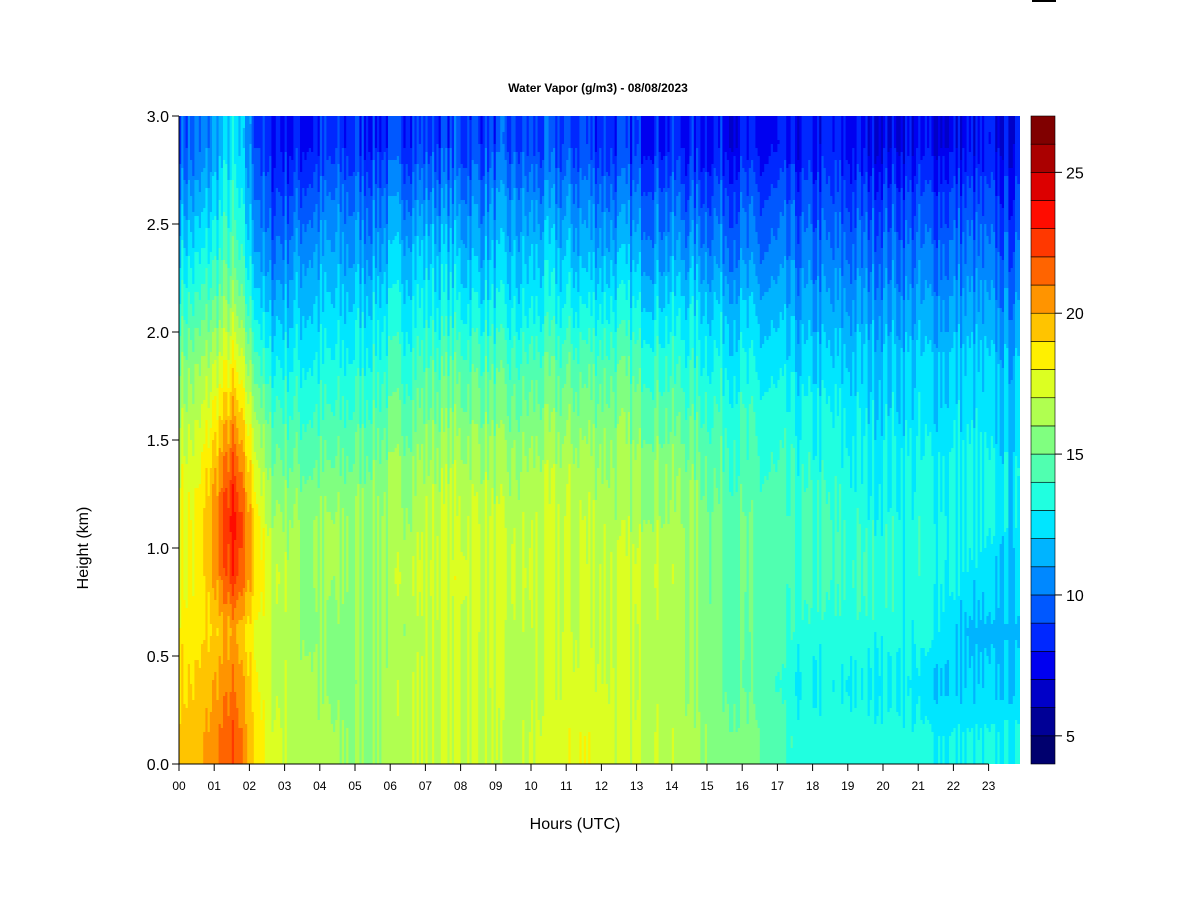 Image resolution: width=1200 pixels, height=900 pixels. What do you see at coordinates (602, 786) in the screenshot?
I see `x-tick-label: 12` at bounding box center [602, 786].